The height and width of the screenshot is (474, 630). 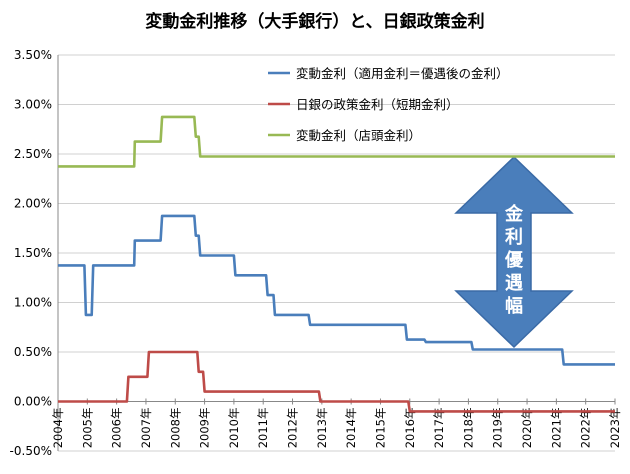 I want to click on x-tick-label: 2013年, so click(x=322, y=428).